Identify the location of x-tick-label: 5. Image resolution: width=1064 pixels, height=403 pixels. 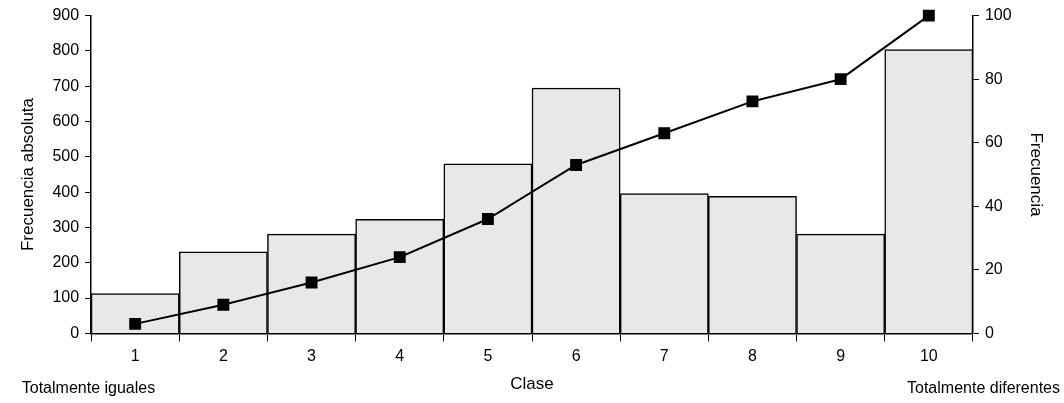
(488, 356).